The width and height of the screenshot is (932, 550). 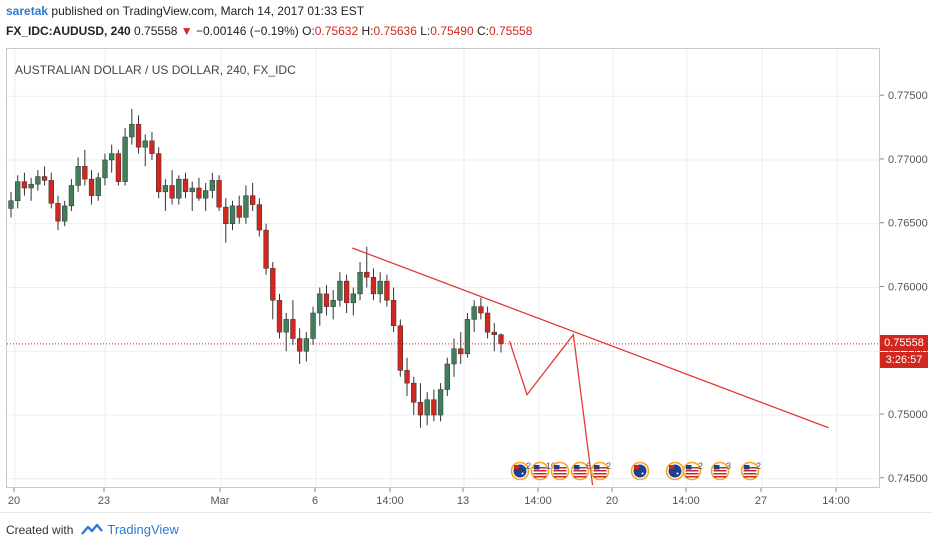 I want to click on x-tick-label: 6, so click(x=315, y=501).